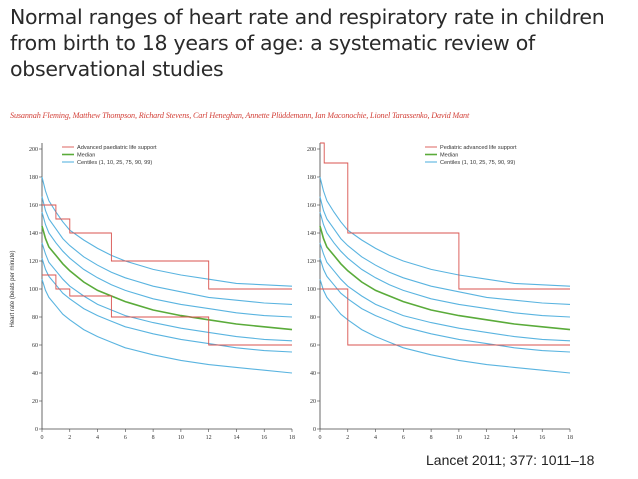  Describe the element at coordinates (313, 318) in the screenshot. I see `right-y-tick-label: 80` at that location.